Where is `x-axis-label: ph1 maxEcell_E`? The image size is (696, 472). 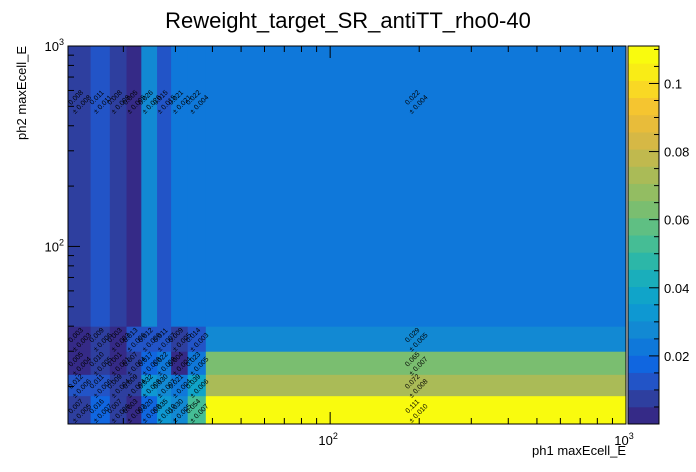 x-axis-label: ph1 maxEcell_E is located at coordinates (579, 450).